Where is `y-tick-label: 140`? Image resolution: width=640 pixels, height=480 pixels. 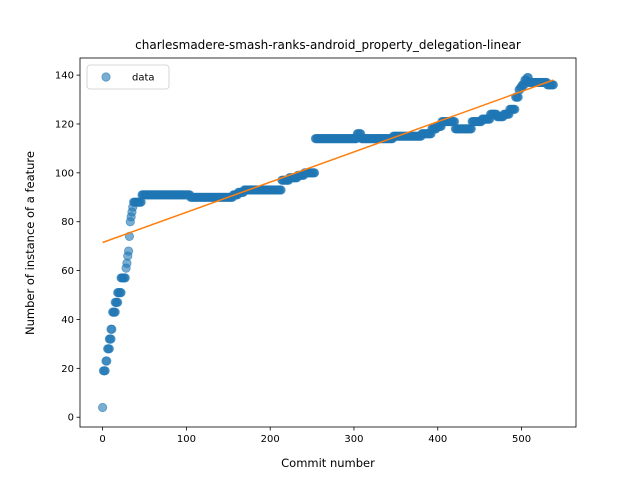 y-tick-label: 140 is located at coordinates (64, 76).